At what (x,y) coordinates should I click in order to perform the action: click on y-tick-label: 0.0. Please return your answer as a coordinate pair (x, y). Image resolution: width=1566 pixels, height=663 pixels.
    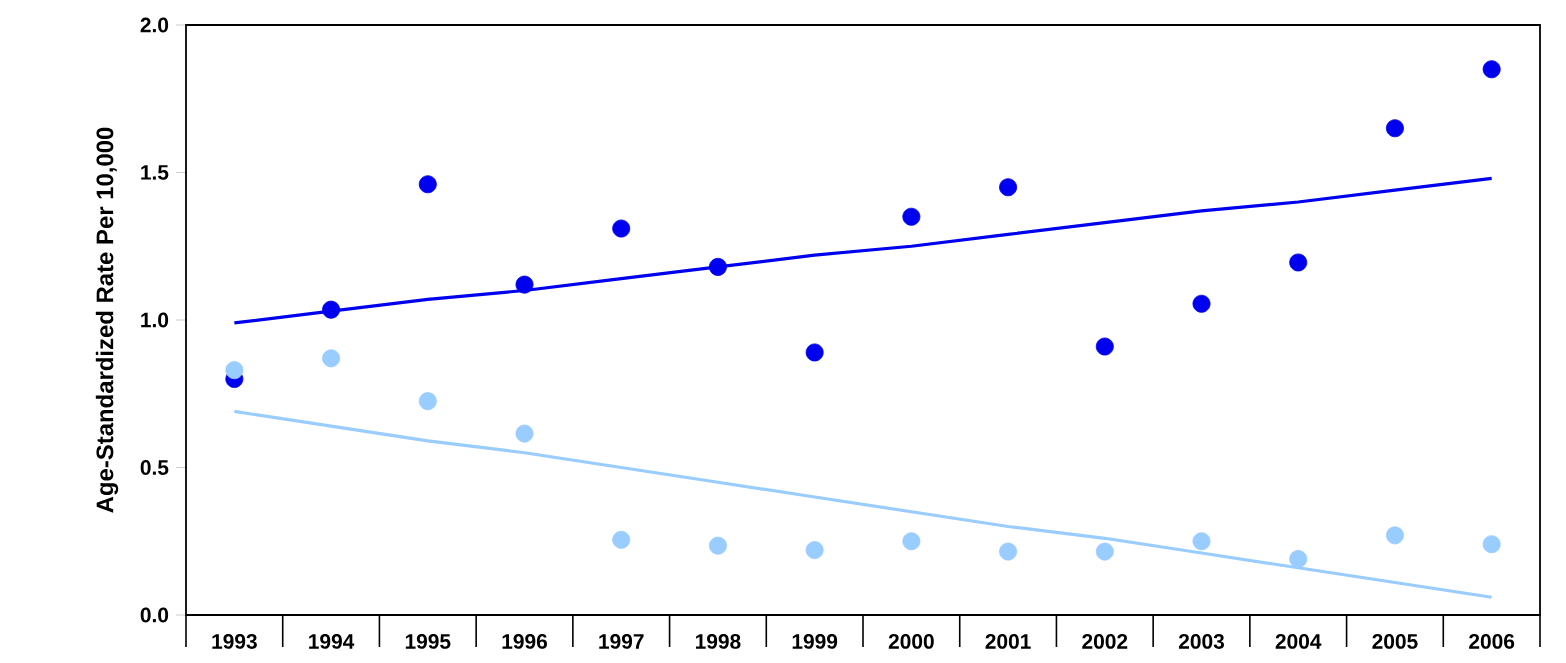
    Looking at the image, I should click on (154, 615).